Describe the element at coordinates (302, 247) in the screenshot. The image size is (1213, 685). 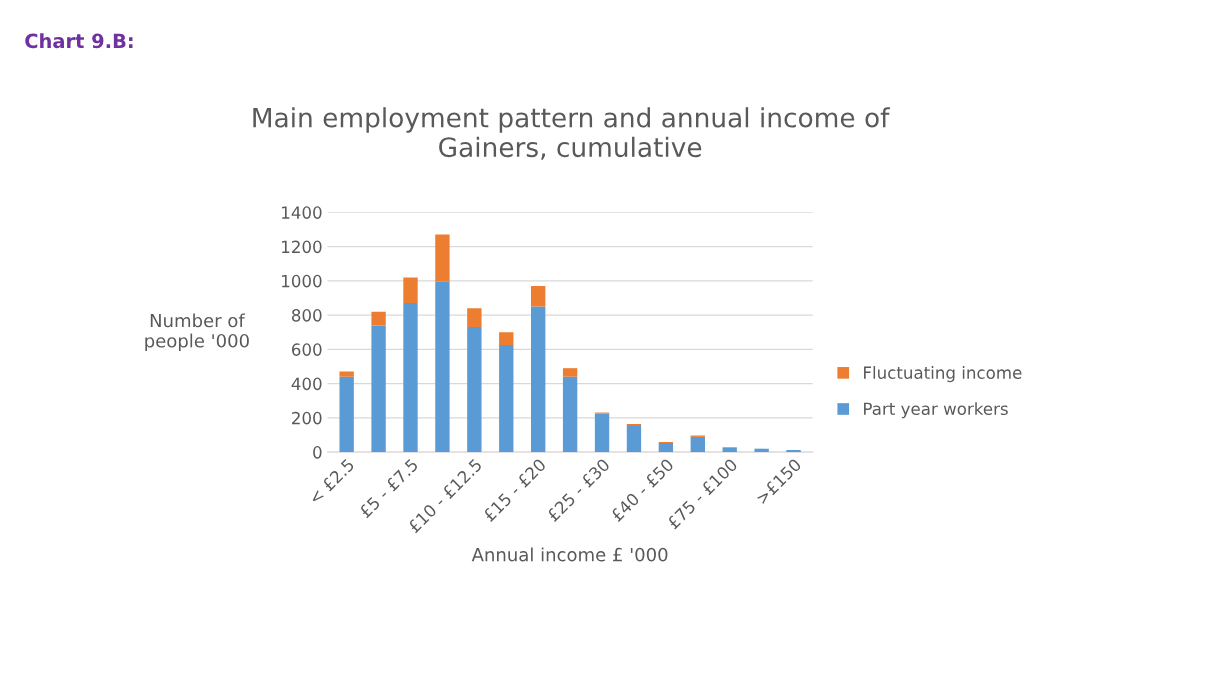
I see `y-tick-label: 1200` at that location.